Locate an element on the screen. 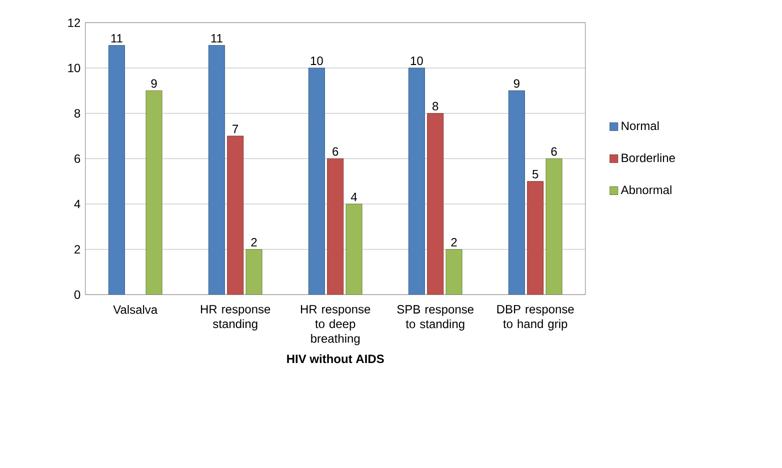  data-label: 5 is located at coordinates (535, 174).